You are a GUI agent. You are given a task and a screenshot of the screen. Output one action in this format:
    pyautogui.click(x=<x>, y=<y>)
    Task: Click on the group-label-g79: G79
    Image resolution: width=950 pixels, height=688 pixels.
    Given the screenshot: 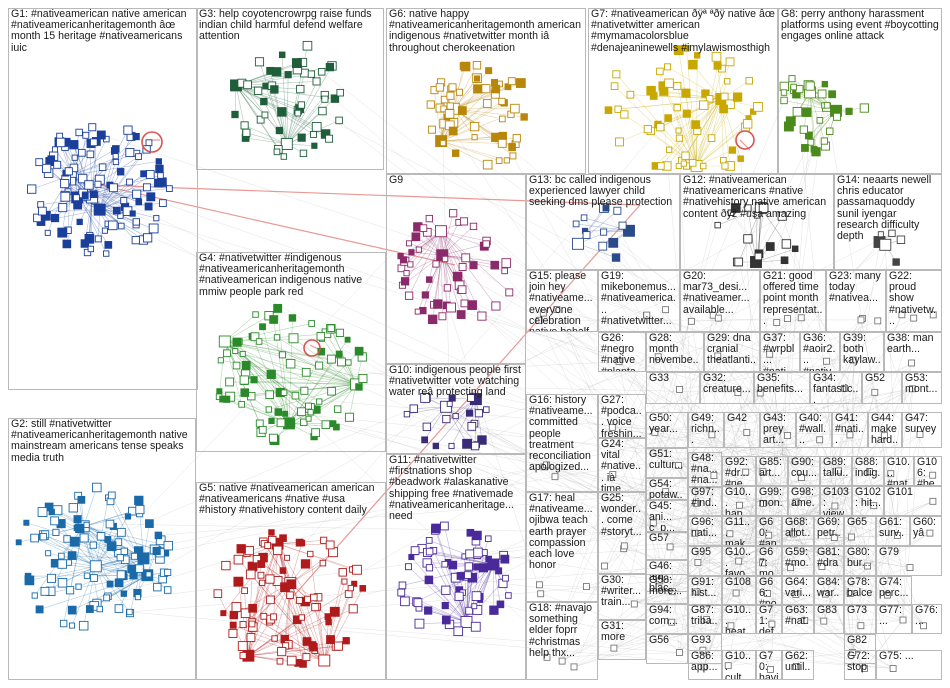 What is the action you would take?
    pyautogui.click(x=889, y=552)
    